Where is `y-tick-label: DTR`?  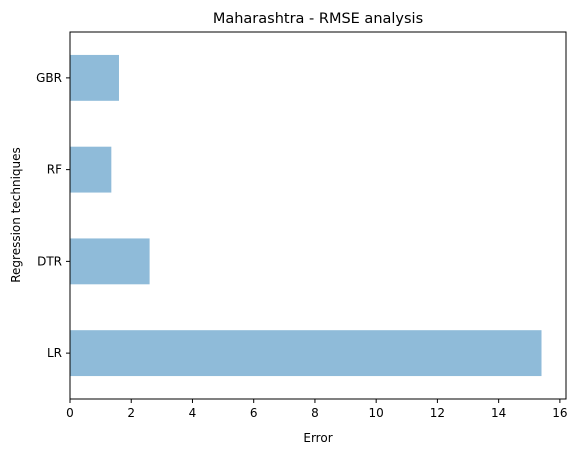 y-tick-label: DTR is located at coordinates (49, 261).